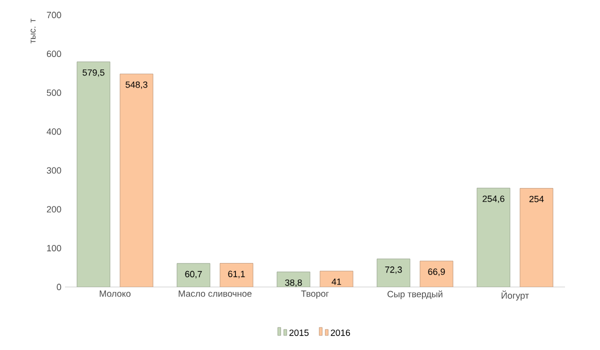 The image size is (600, 350). Describe the element at coordinates (299, 333) in the screenshot. I see `legend-label: 2015` at that location.